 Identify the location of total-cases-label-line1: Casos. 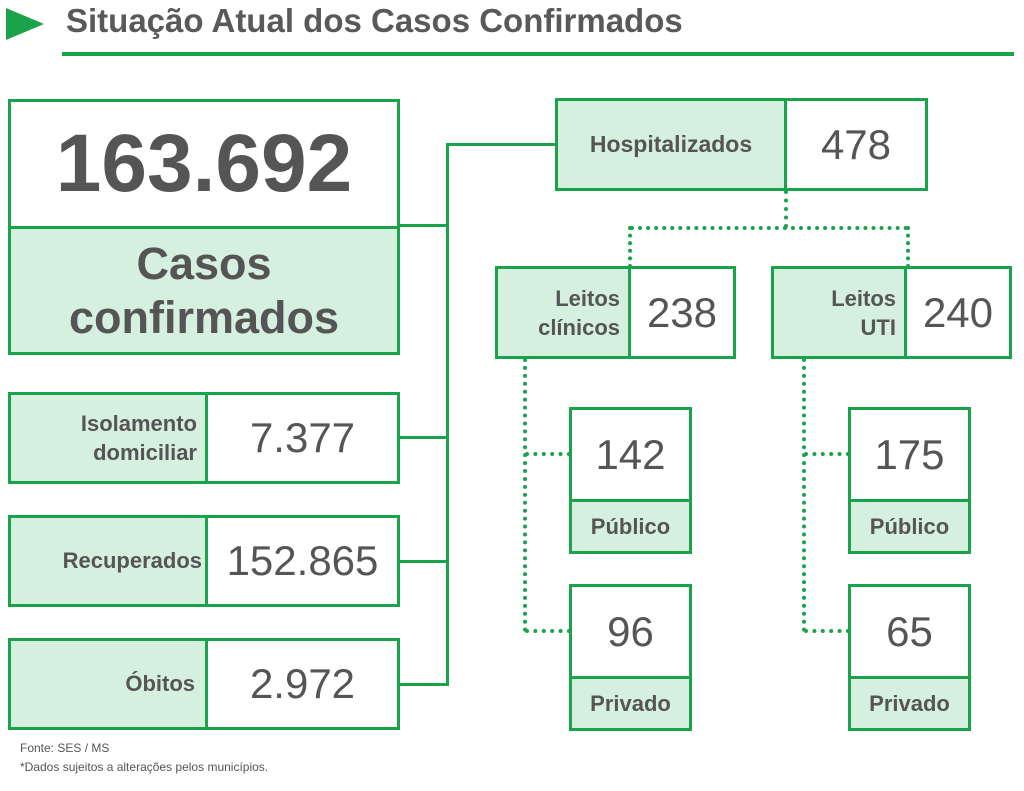
(204, 263).